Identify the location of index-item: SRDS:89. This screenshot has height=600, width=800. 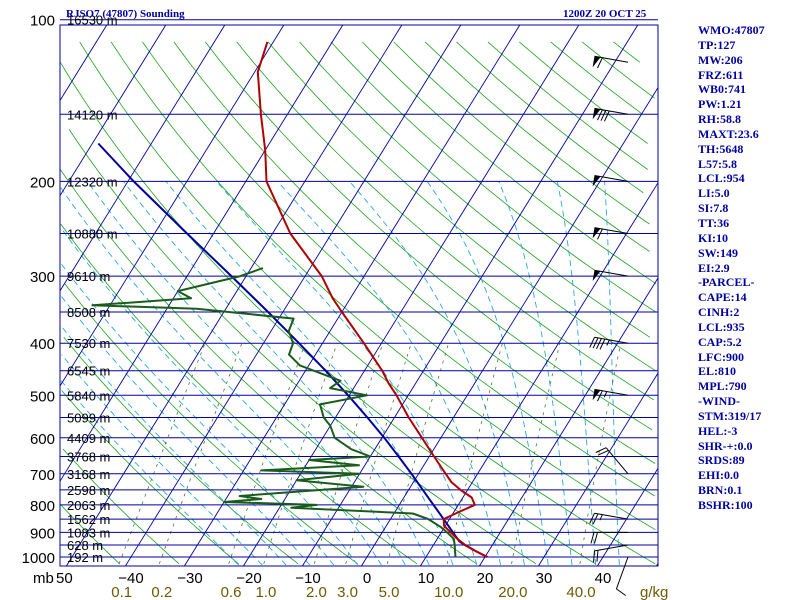
(721, 460).